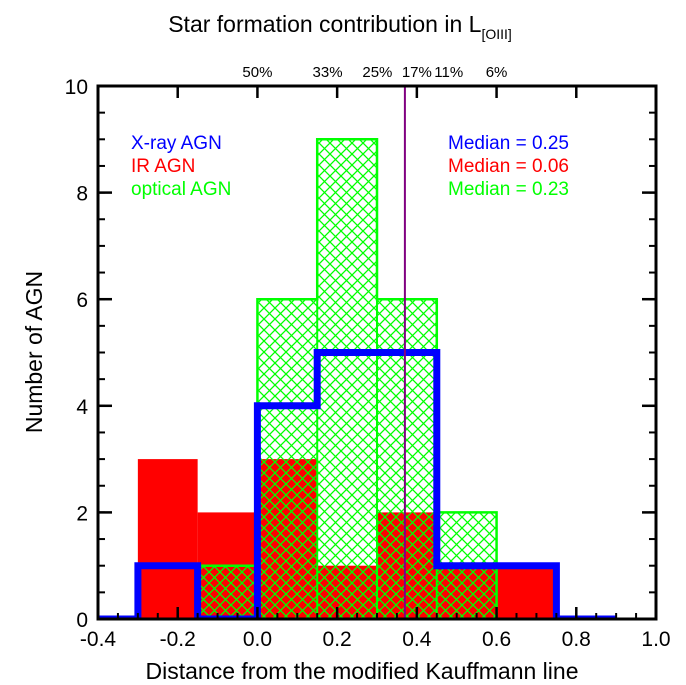  I want to click on top-tick-label-2: 25%, so click(377, 72).